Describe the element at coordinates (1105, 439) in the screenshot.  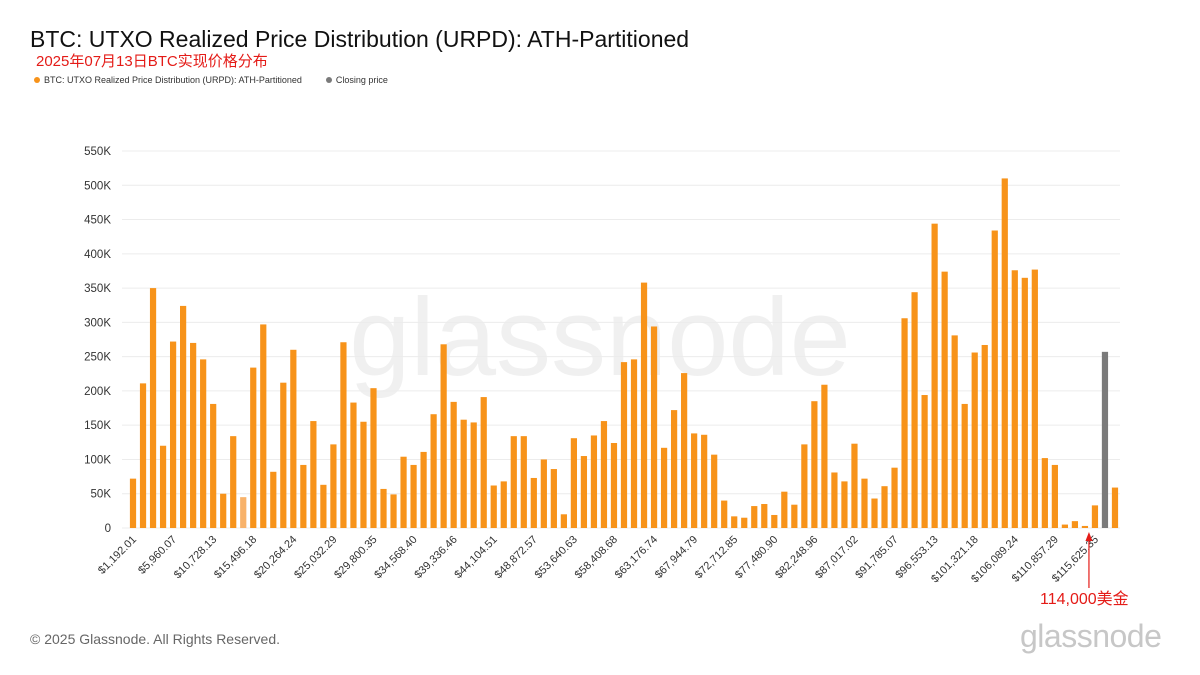
I see `closing-price-bar` at that location.